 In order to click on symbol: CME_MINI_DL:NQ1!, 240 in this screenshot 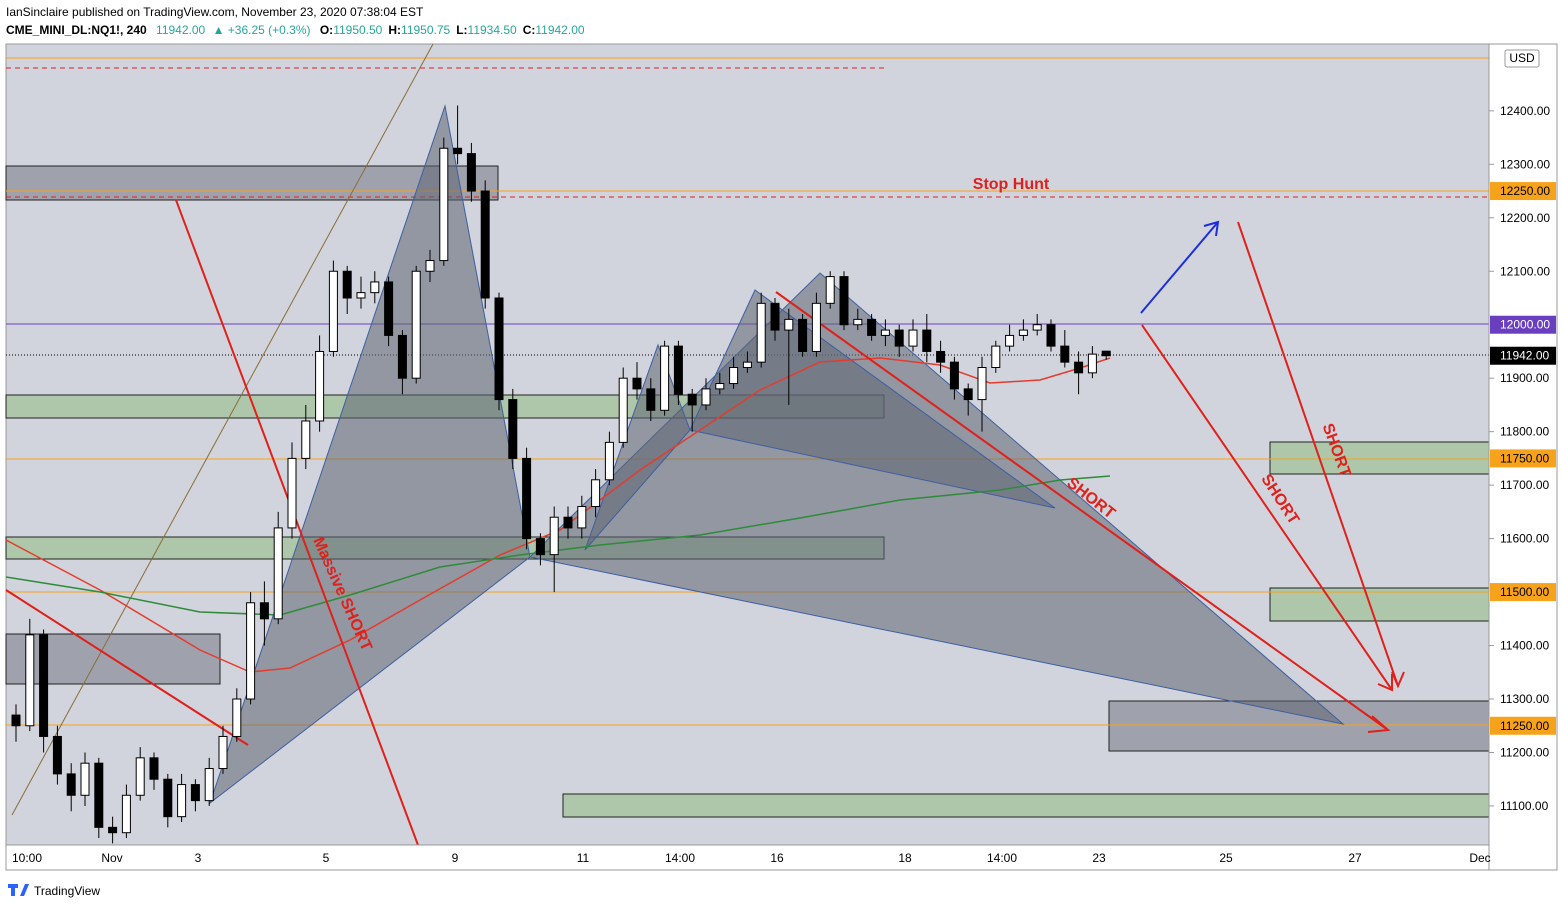, I will do `click(76, 30)`.